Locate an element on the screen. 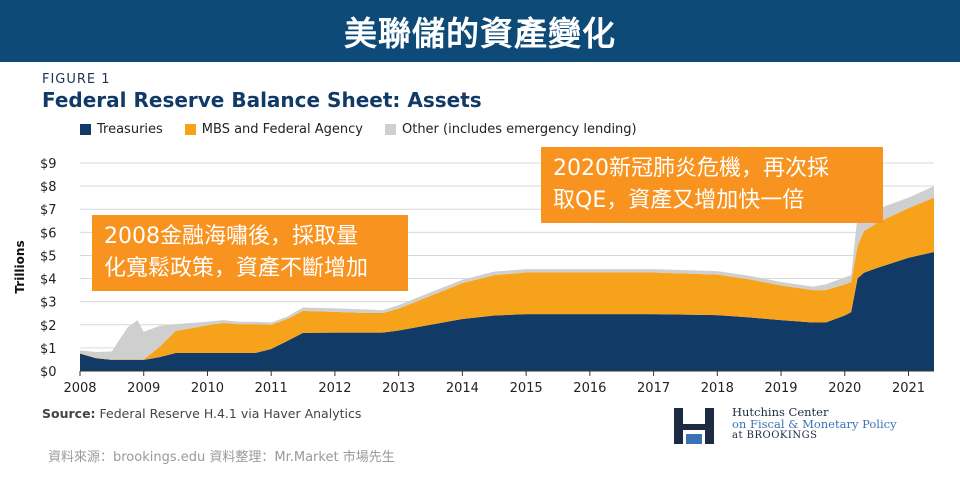  y-tick-label: $3 is located at coordinates (48, 303).